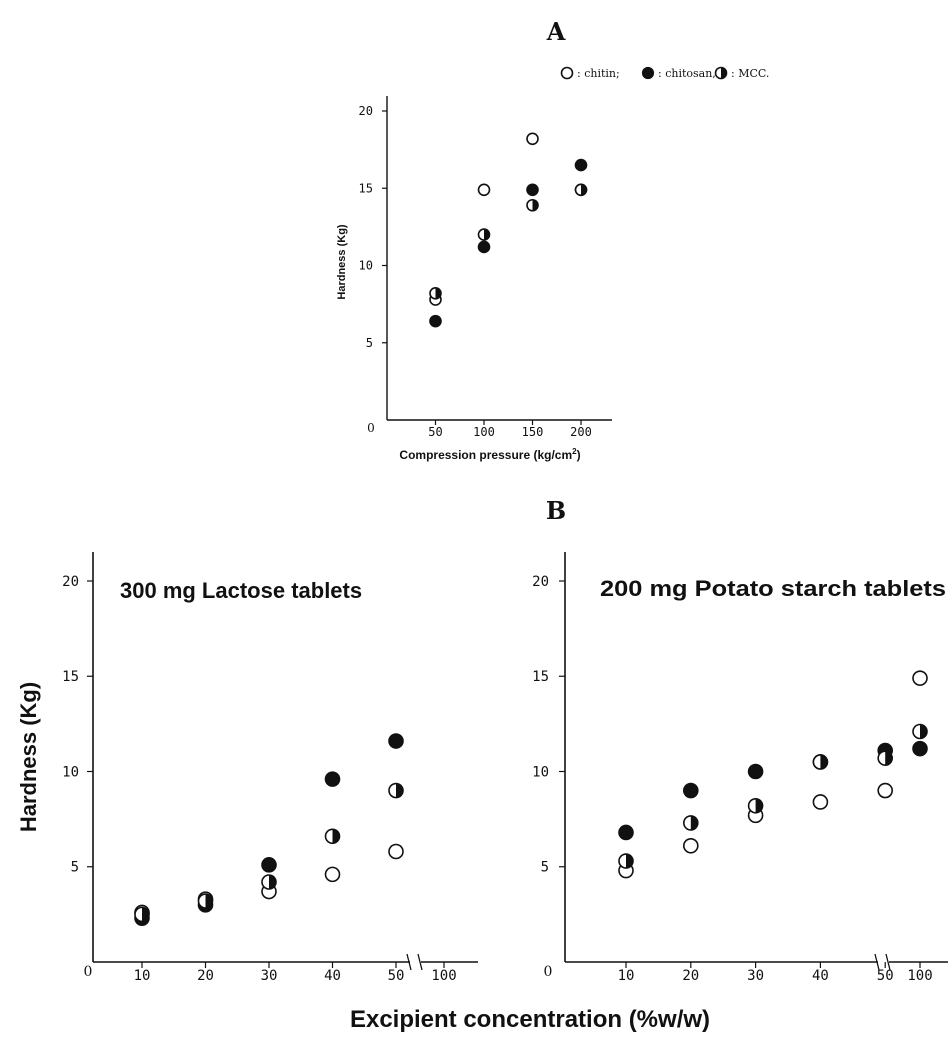 This screenshot has height=1038, width=950. Describe the element at coordinates (648, 73) in the screenshot. I see `legend-chitosan-marker` at that location.